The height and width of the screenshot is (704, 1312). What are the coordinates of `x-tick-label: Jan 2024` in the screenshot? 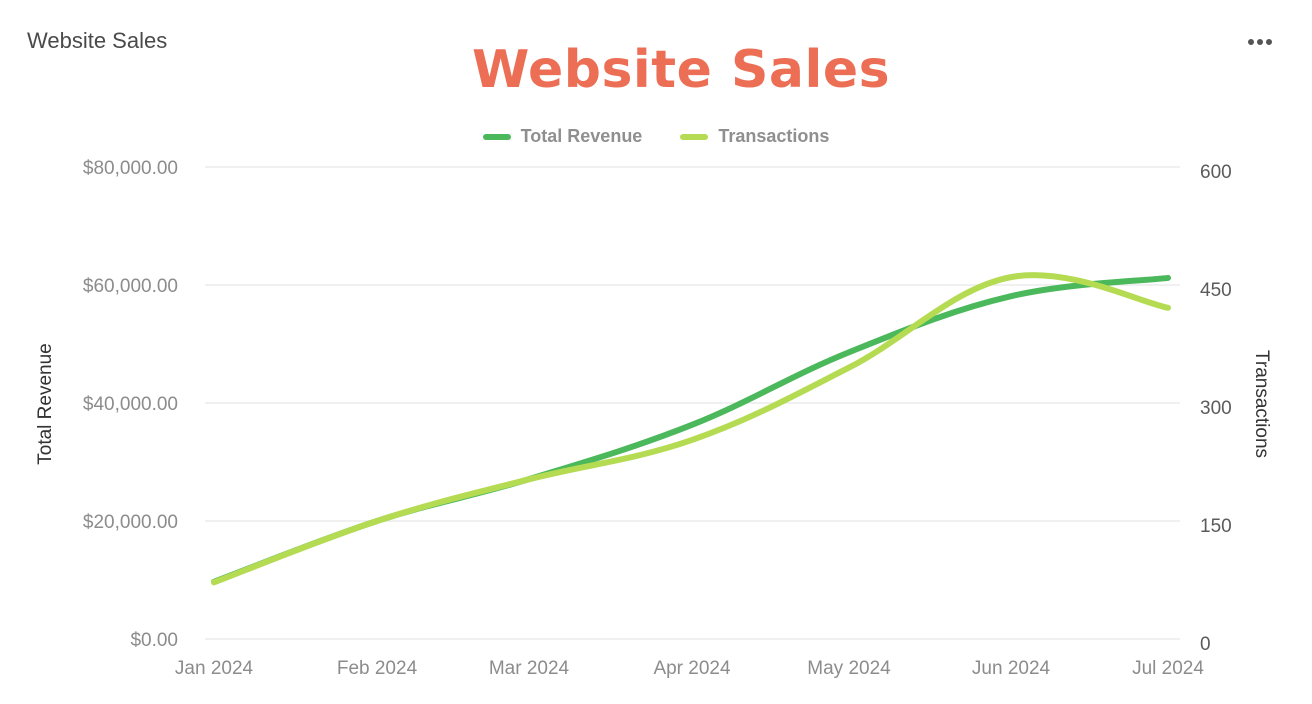 It's located at (214, 668).